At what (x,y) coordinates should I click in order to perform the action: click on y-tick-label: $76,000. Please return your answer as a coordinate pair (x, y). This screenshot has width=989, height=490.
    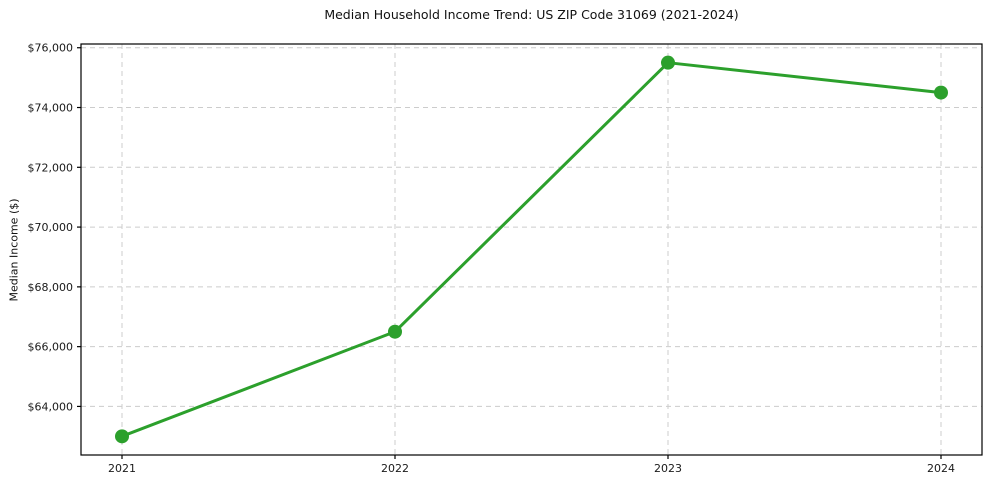
    Looking at the image, I should click on (51, 48).